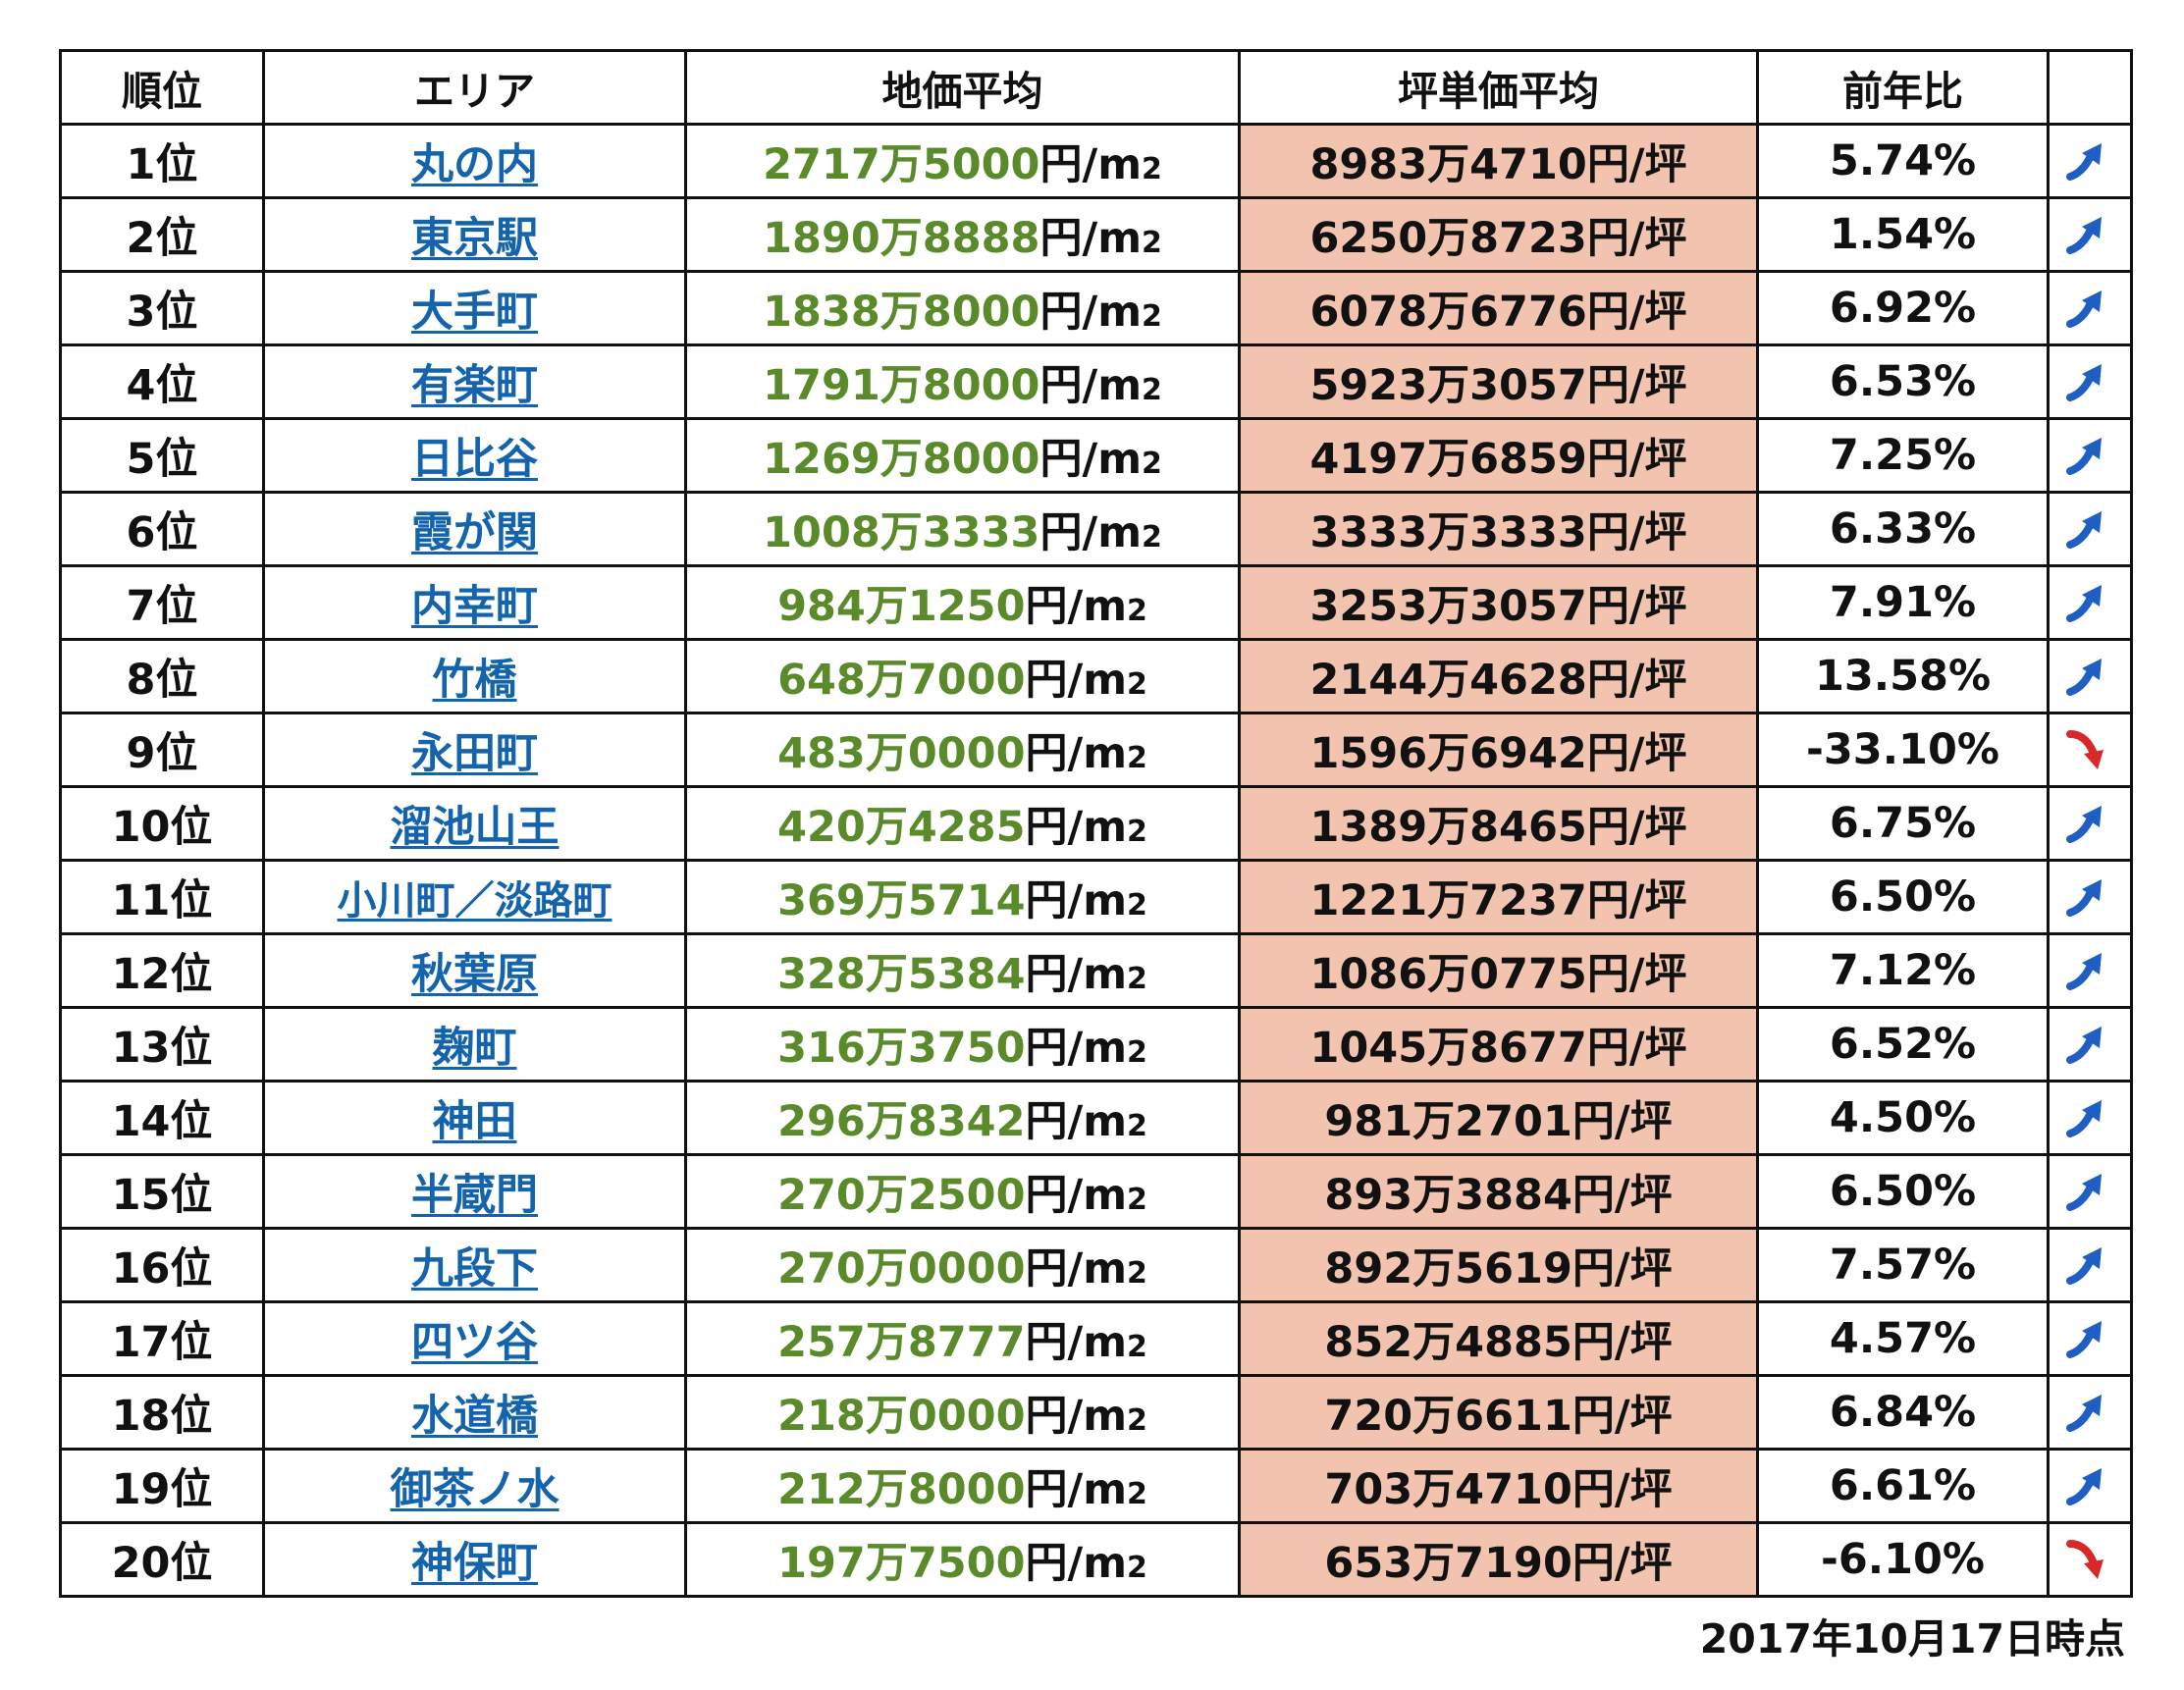  I want to click on header-trend, so click(2090, 87).